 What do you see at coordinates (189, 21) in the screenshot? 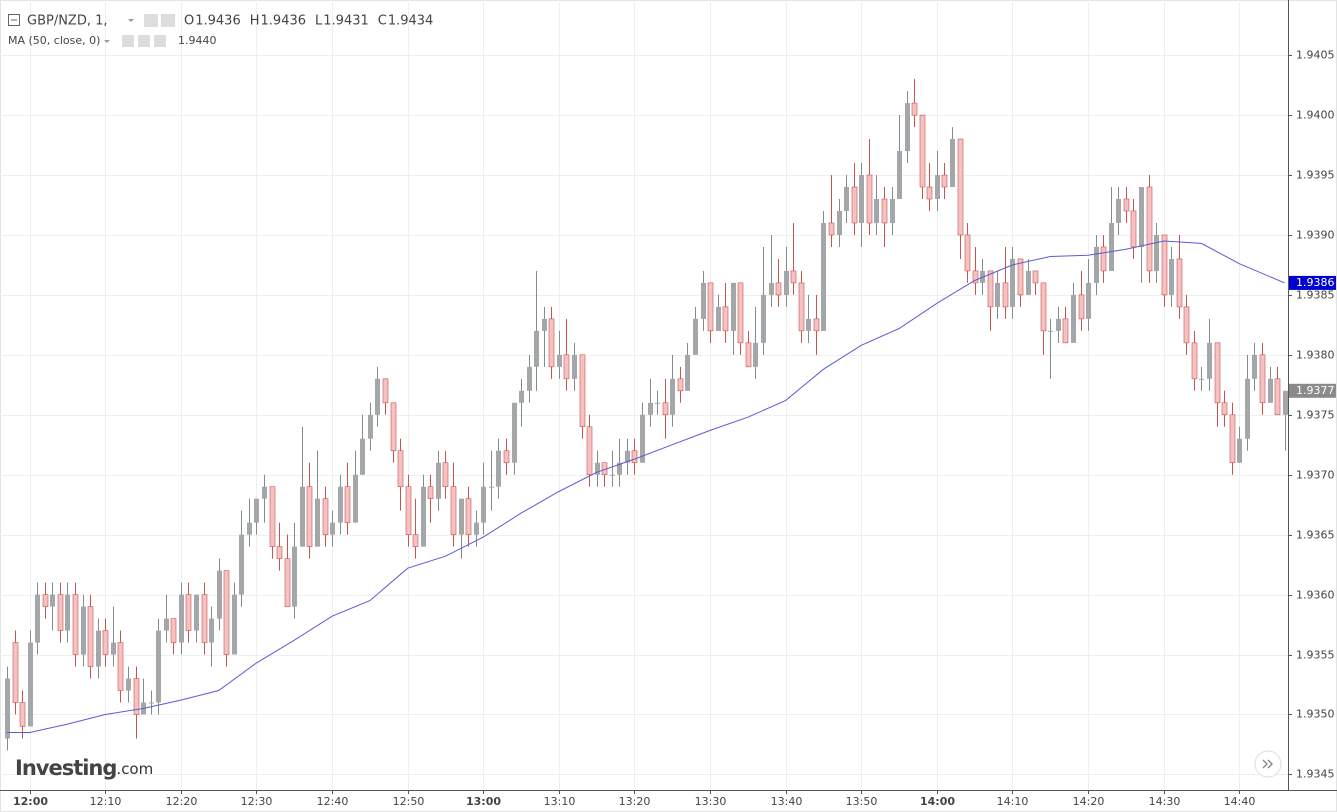
I see `ohlc-key: O` at bounding box center [189, 21].